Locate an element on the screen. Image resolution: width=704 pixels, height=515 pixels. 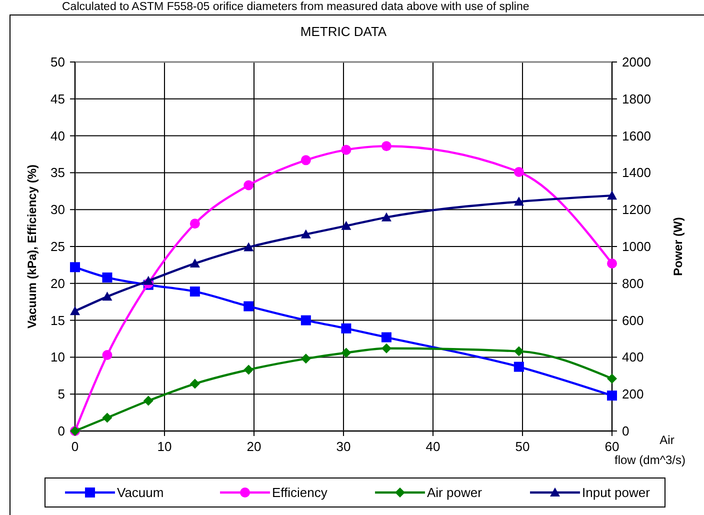
legend-label: Vacuum is located at coordinates (140, 492).